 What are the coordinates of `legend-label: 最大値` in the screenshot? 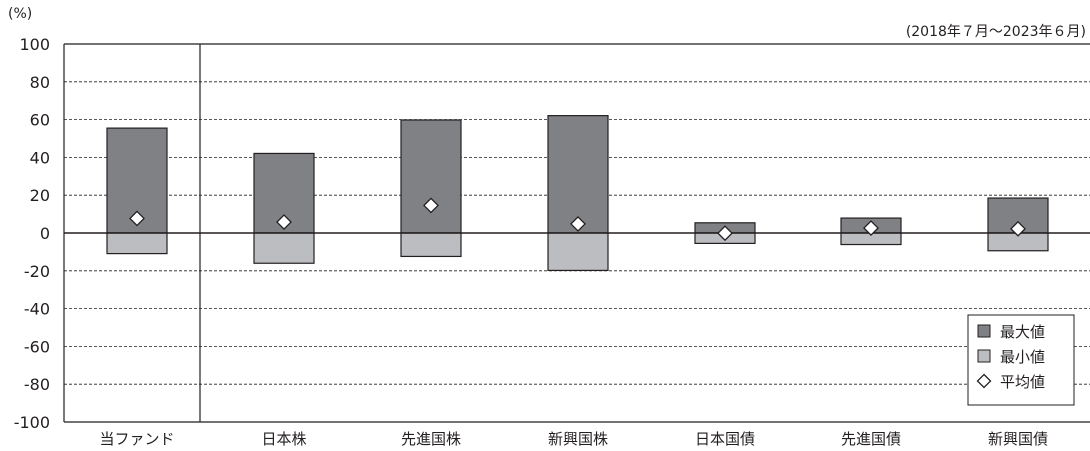 It's located at (1022, 332).